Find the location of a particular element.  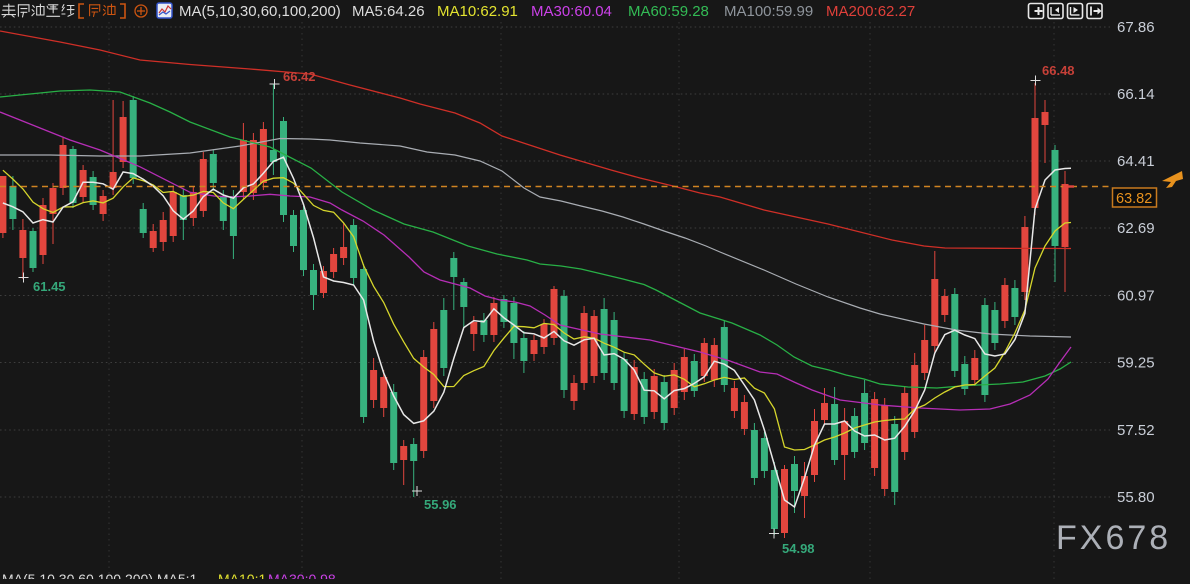

svg-text: MA10:62.91 is located at coordinates (477, 11).